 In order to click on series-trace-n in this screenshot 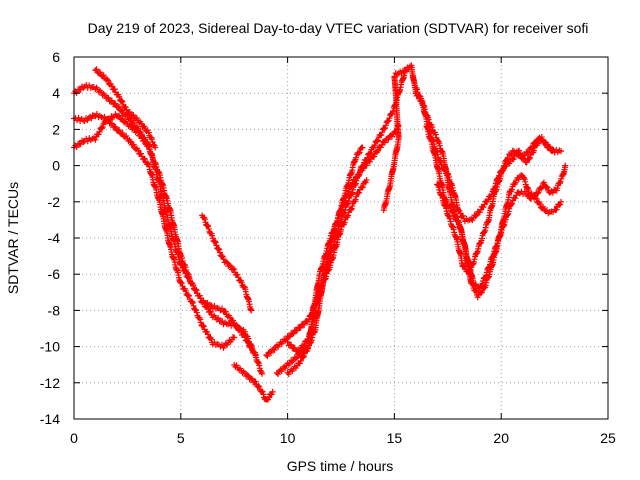, I will do `click(495, 206)`.